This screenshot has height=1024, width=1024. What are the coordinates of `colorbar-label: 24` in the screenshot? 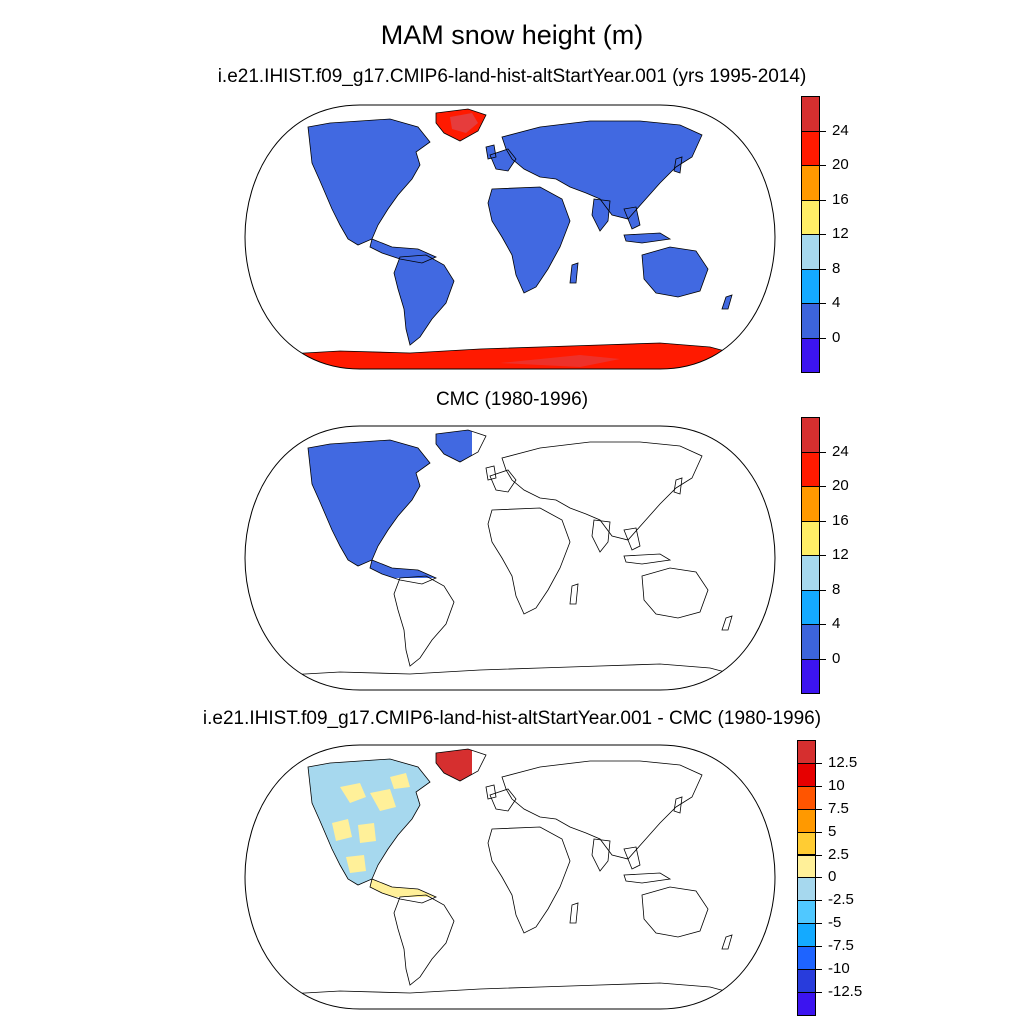 It's located at (840, 451).